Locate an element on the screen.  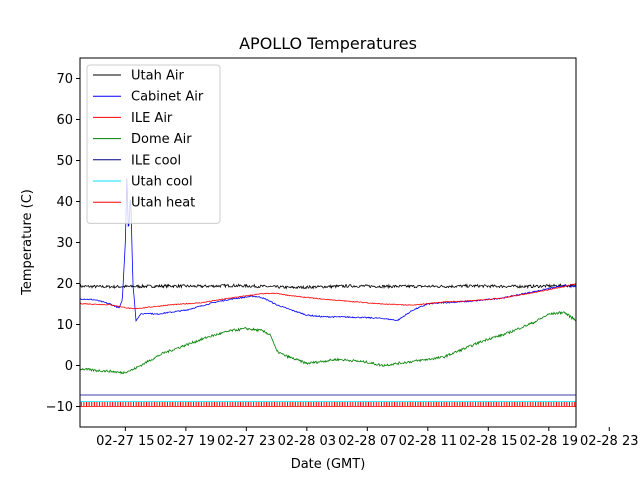
legend-label: ILE Air is located at coordinates (152, 118).